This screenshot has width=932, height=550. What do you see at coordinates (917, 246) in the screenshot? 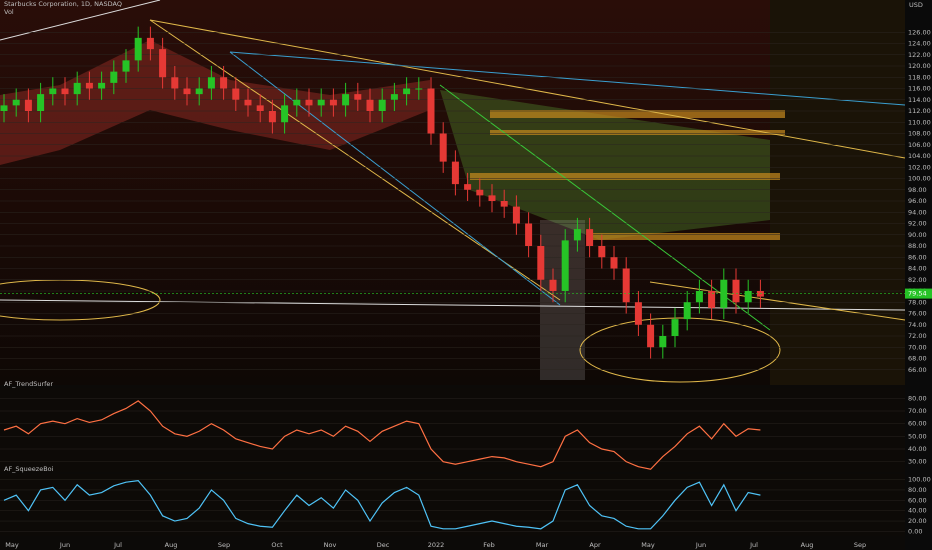
I see `y-tick-label: 88.00` at bounding box center [917, 246].